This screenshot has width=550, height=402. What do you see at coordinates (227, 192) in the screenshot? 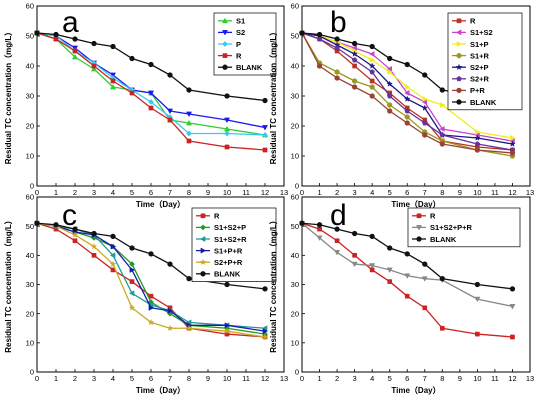
I see `x-tick-label: 10` at bounding box center [227, 192].